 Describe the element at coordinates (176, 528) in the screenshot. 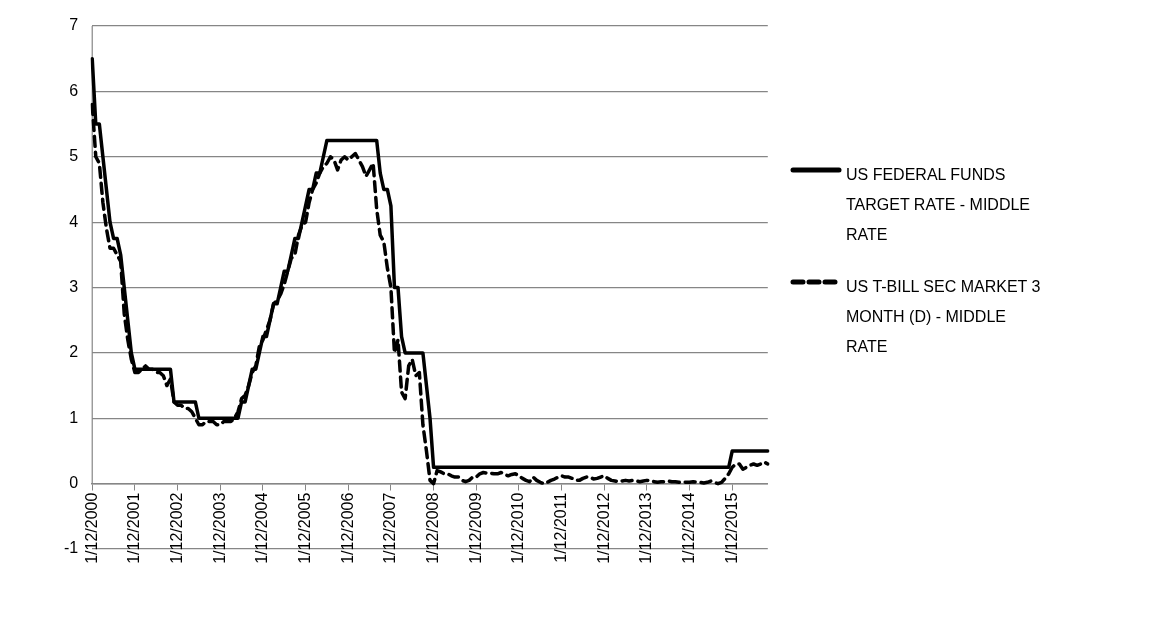

I see `x-tick-label: 1/12/2002` at that location.